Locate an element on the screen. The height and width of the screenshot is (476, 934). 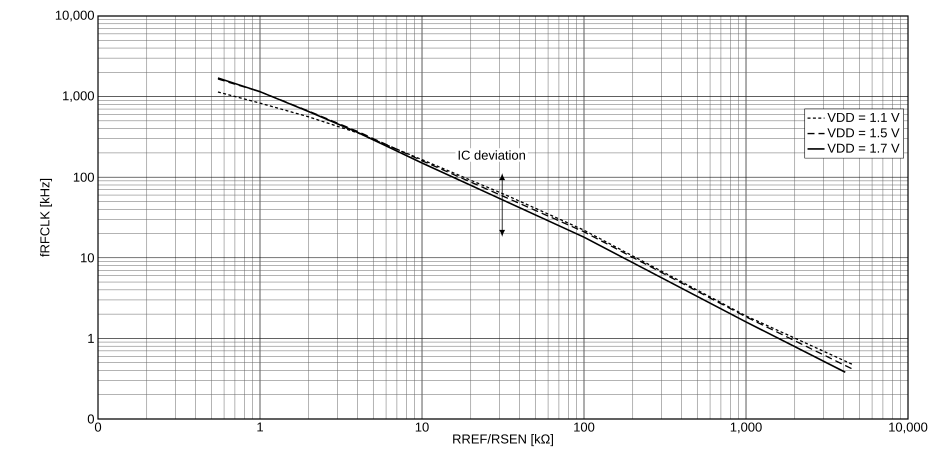
y-tick-label: 10,000 is located at coordinates (75, 16).